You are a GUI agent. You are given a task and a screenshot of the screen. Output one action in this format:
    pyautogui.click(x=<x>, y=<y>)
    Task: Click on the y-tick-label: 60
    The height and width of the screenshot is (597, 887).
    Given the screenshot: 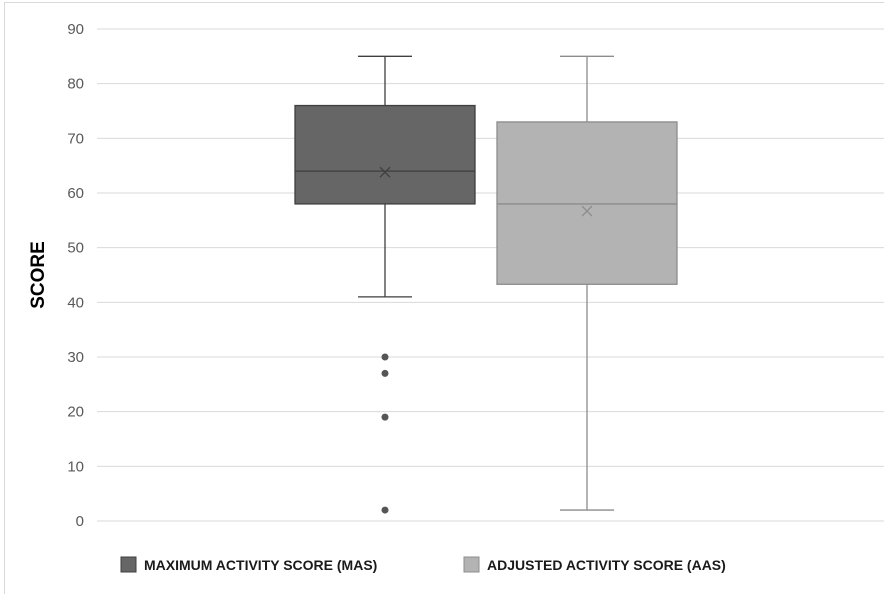 What is the action you would take?
    pyautogui.click(x=75, y=193)
    